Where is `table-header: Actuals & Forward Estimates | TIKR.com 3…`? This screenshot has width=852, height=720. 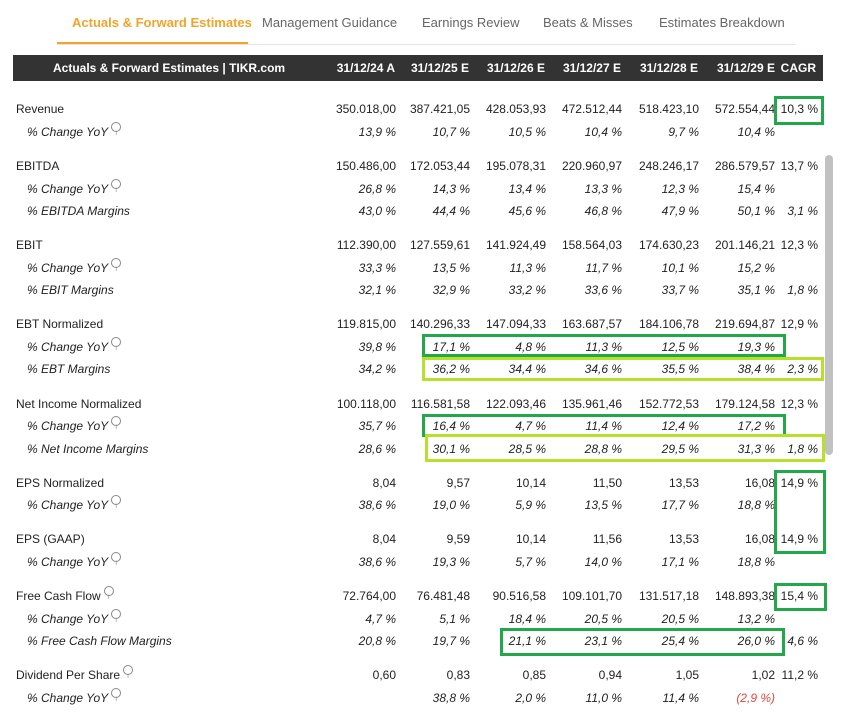
table-header: Actuals & Forward Estimates | TIKR.com 3… is located at coordinates (418, 68).